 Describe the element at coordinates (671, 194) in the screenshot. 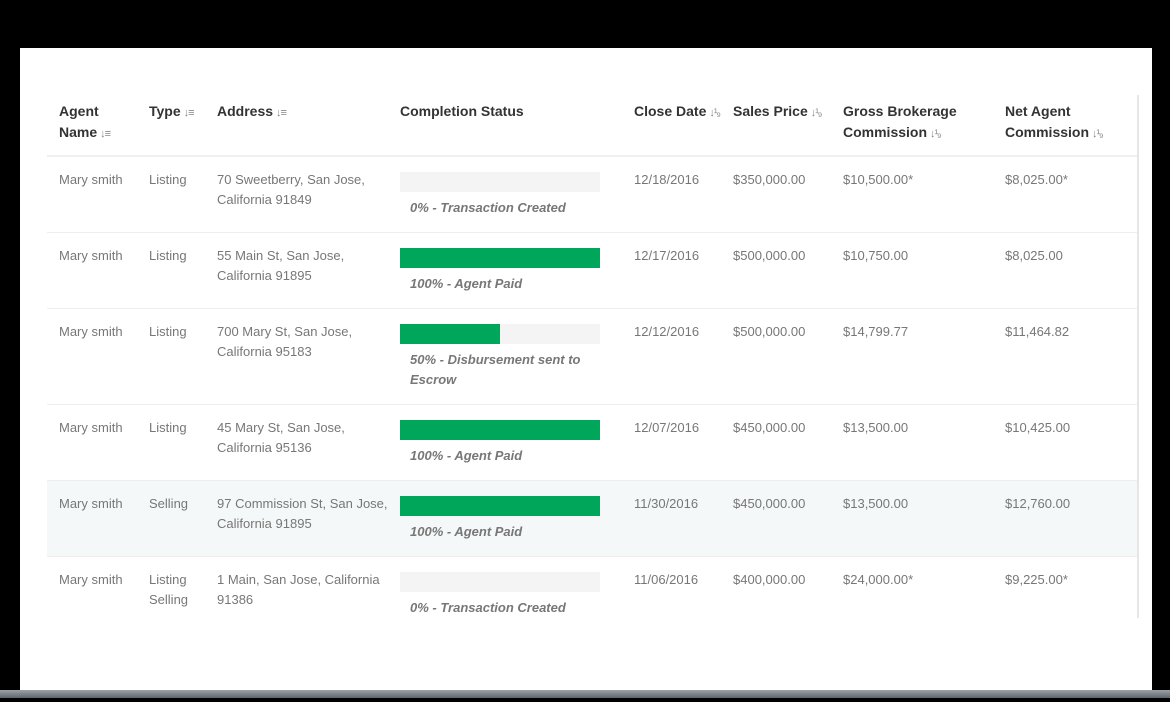

I see `cell-close-date: 12/18/2016` at that location.